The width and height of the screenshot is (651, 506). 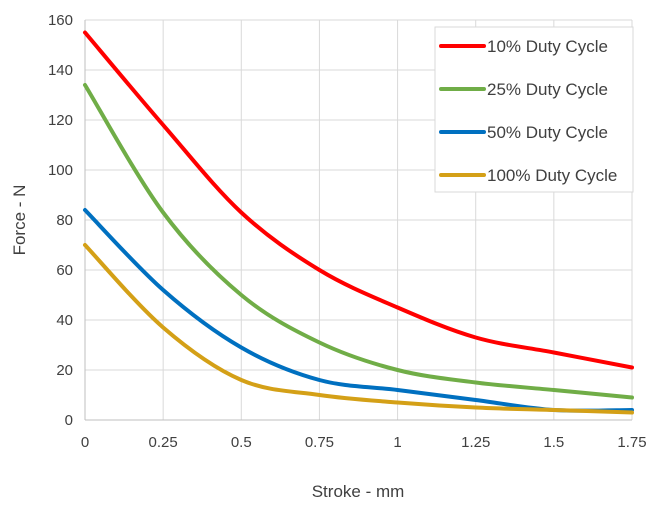 What do you see at coordinates (358, 491) in the screenshot?
I see `x-axis-title: Stroke - mm` at bounding box center [358, 491].